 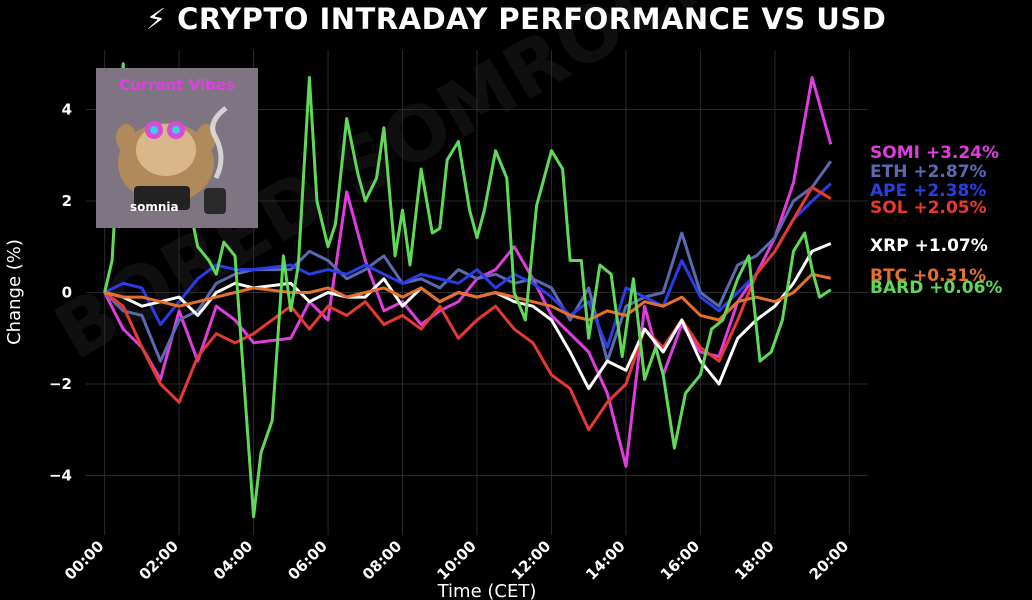 What do you see at coordinates (929, 246) in the screenshot?
I see `end-label-xrp: XRP +1.07%` at bounding box center [929, 246].